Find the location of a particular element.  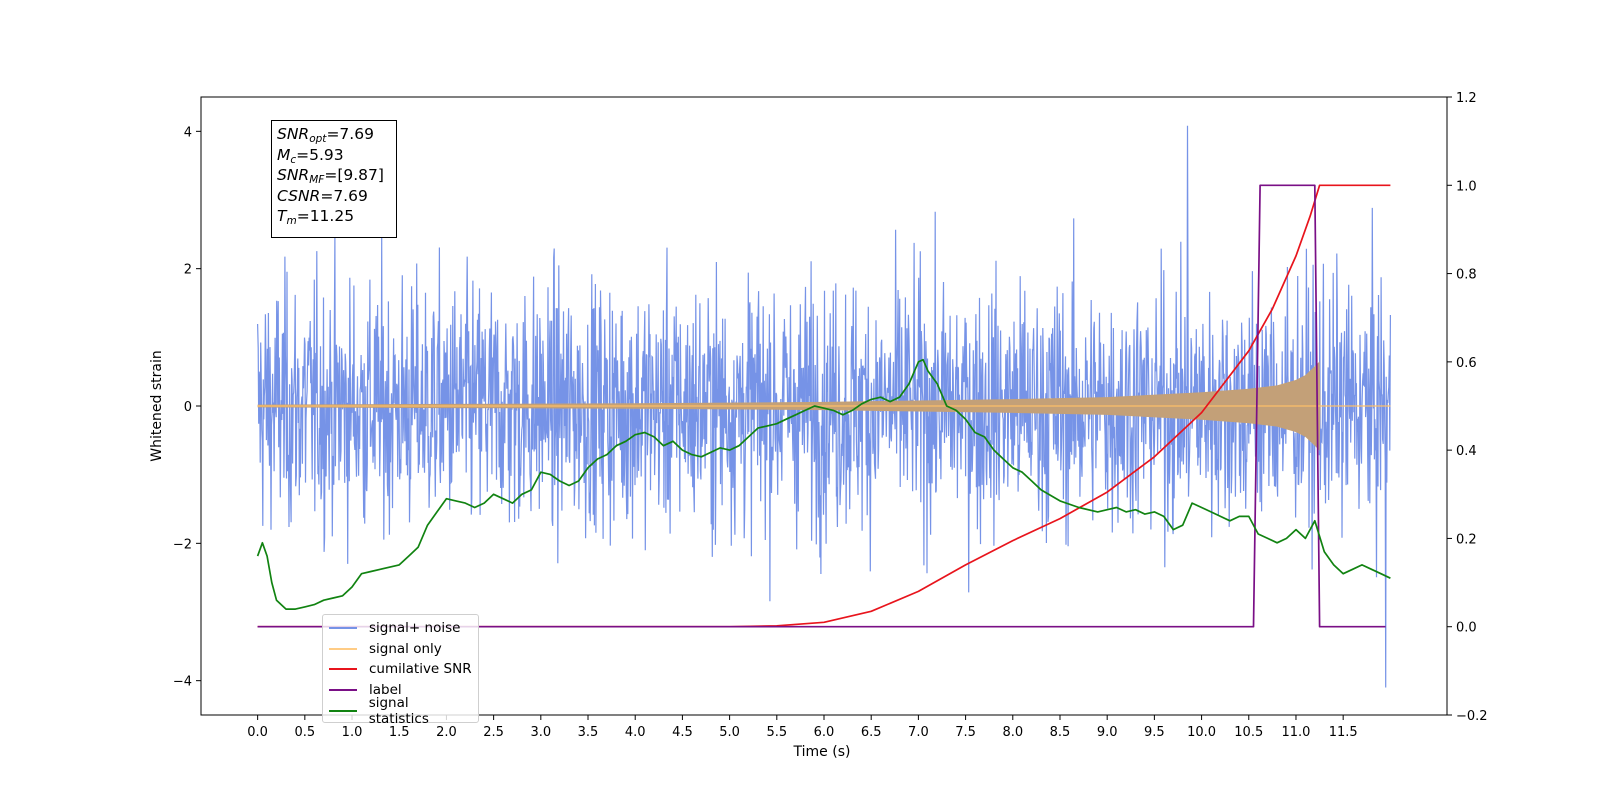

legend-entry: label is located at coordinates (400, 690).